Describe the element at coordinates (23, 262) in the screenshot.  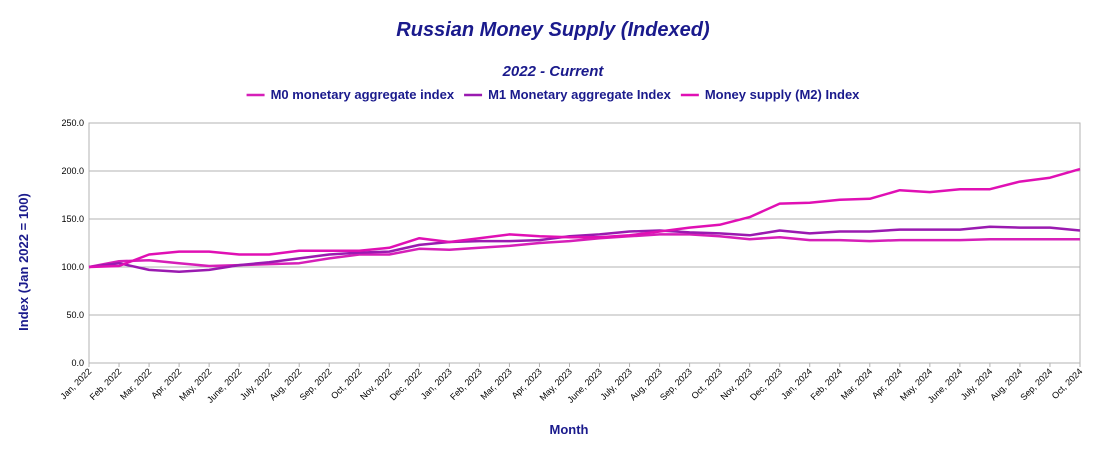
I see `y-axis-title: Index (Jan 2022 = 100)` at that location.